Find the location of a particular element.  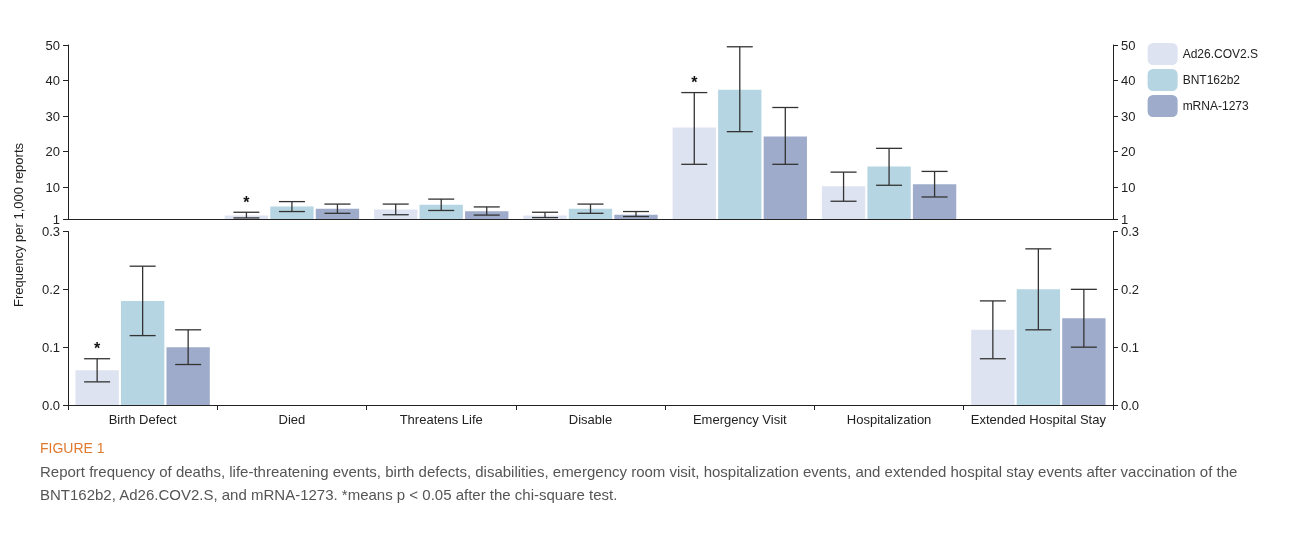

y2-tick-label: 0.2 is located at coordinates (1130, 289).